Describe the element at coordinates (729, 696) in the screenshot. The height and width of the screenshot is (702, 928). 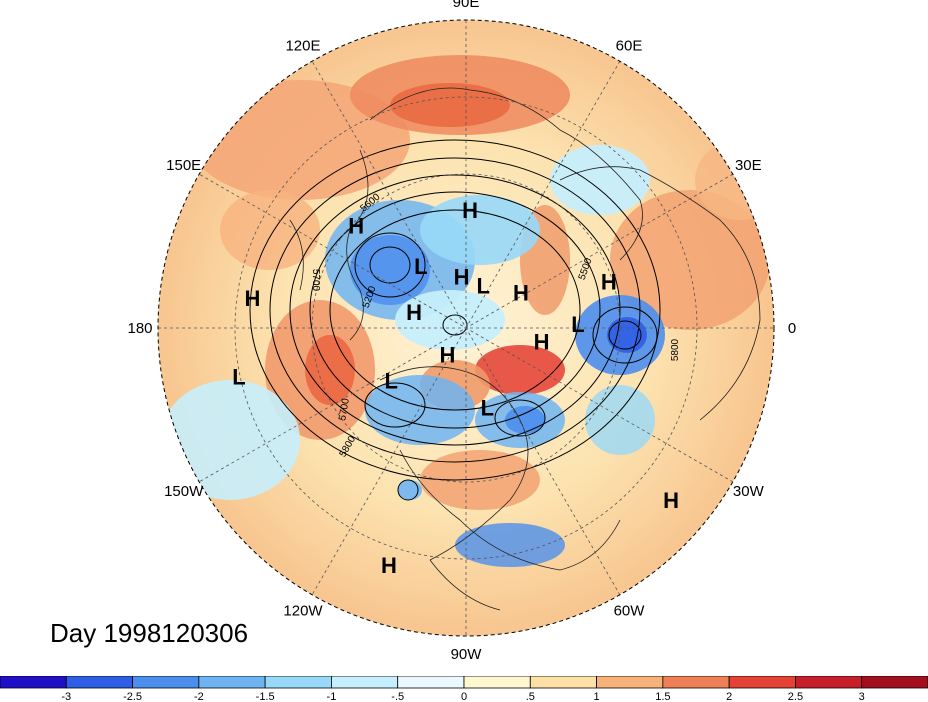
I see `colorbar-tick-label: 2` at that location.